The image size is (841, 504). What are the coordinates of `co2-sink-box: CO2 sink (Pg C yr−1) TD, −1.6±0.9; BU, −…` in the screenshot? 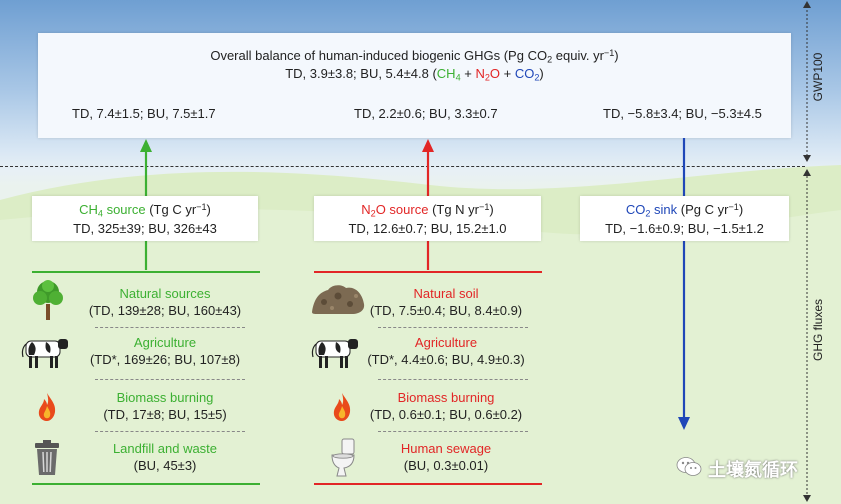 It's located at (684, 218).